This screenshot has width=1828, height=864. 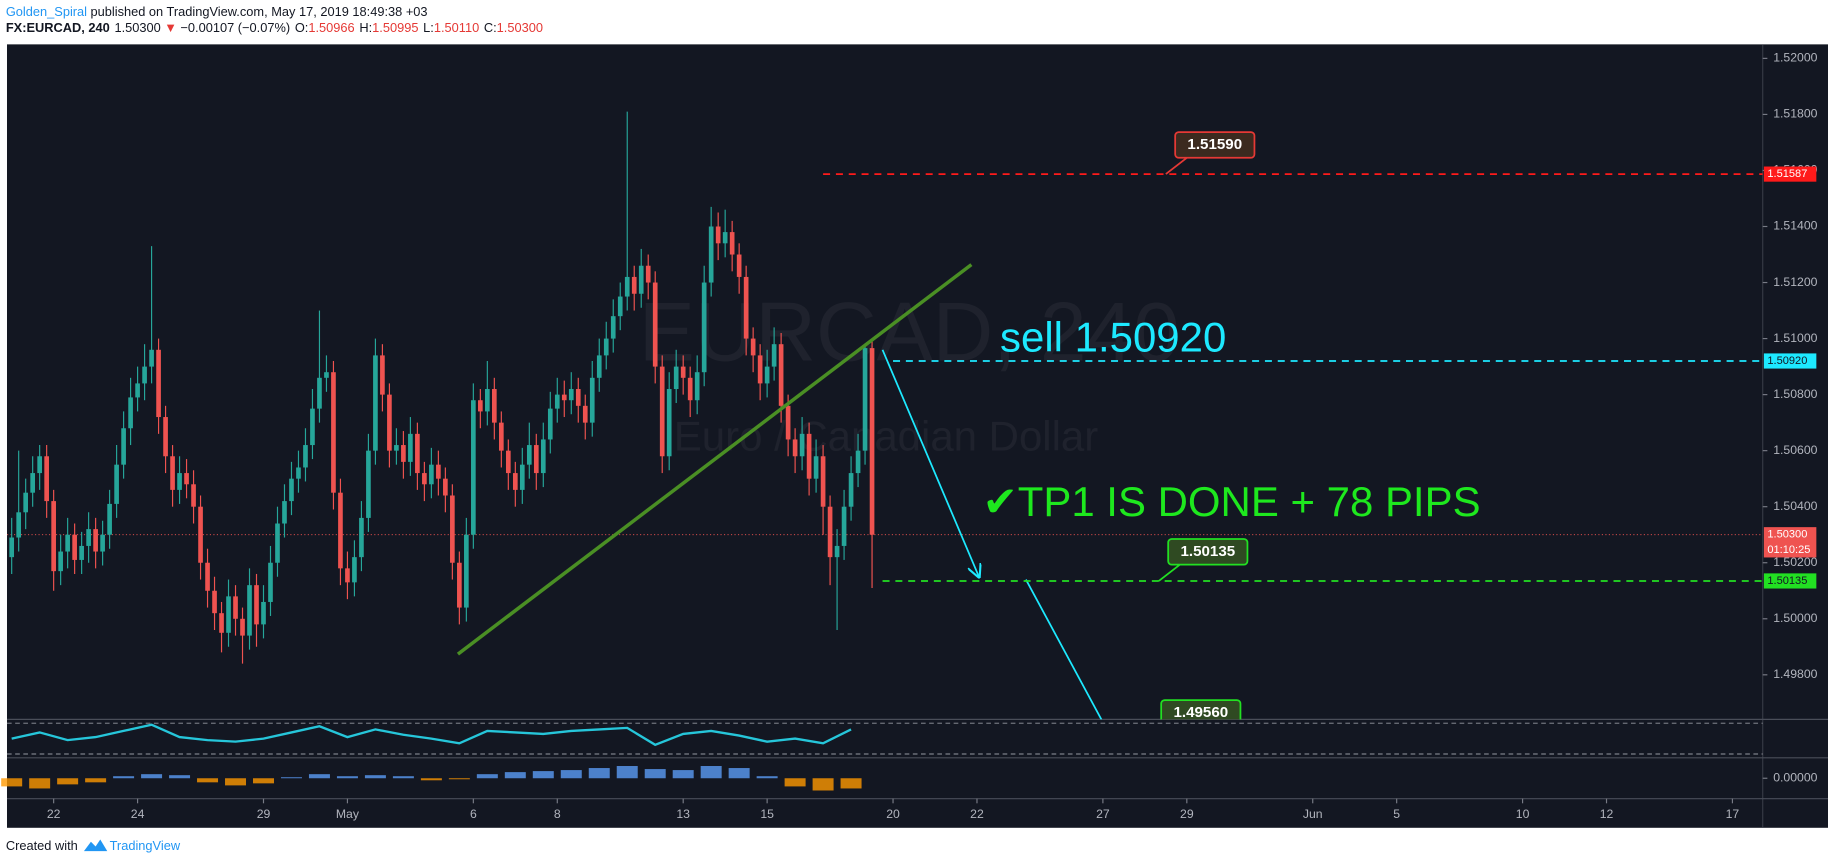 I want to click on oscillator-line, so click(x=431, y=735).